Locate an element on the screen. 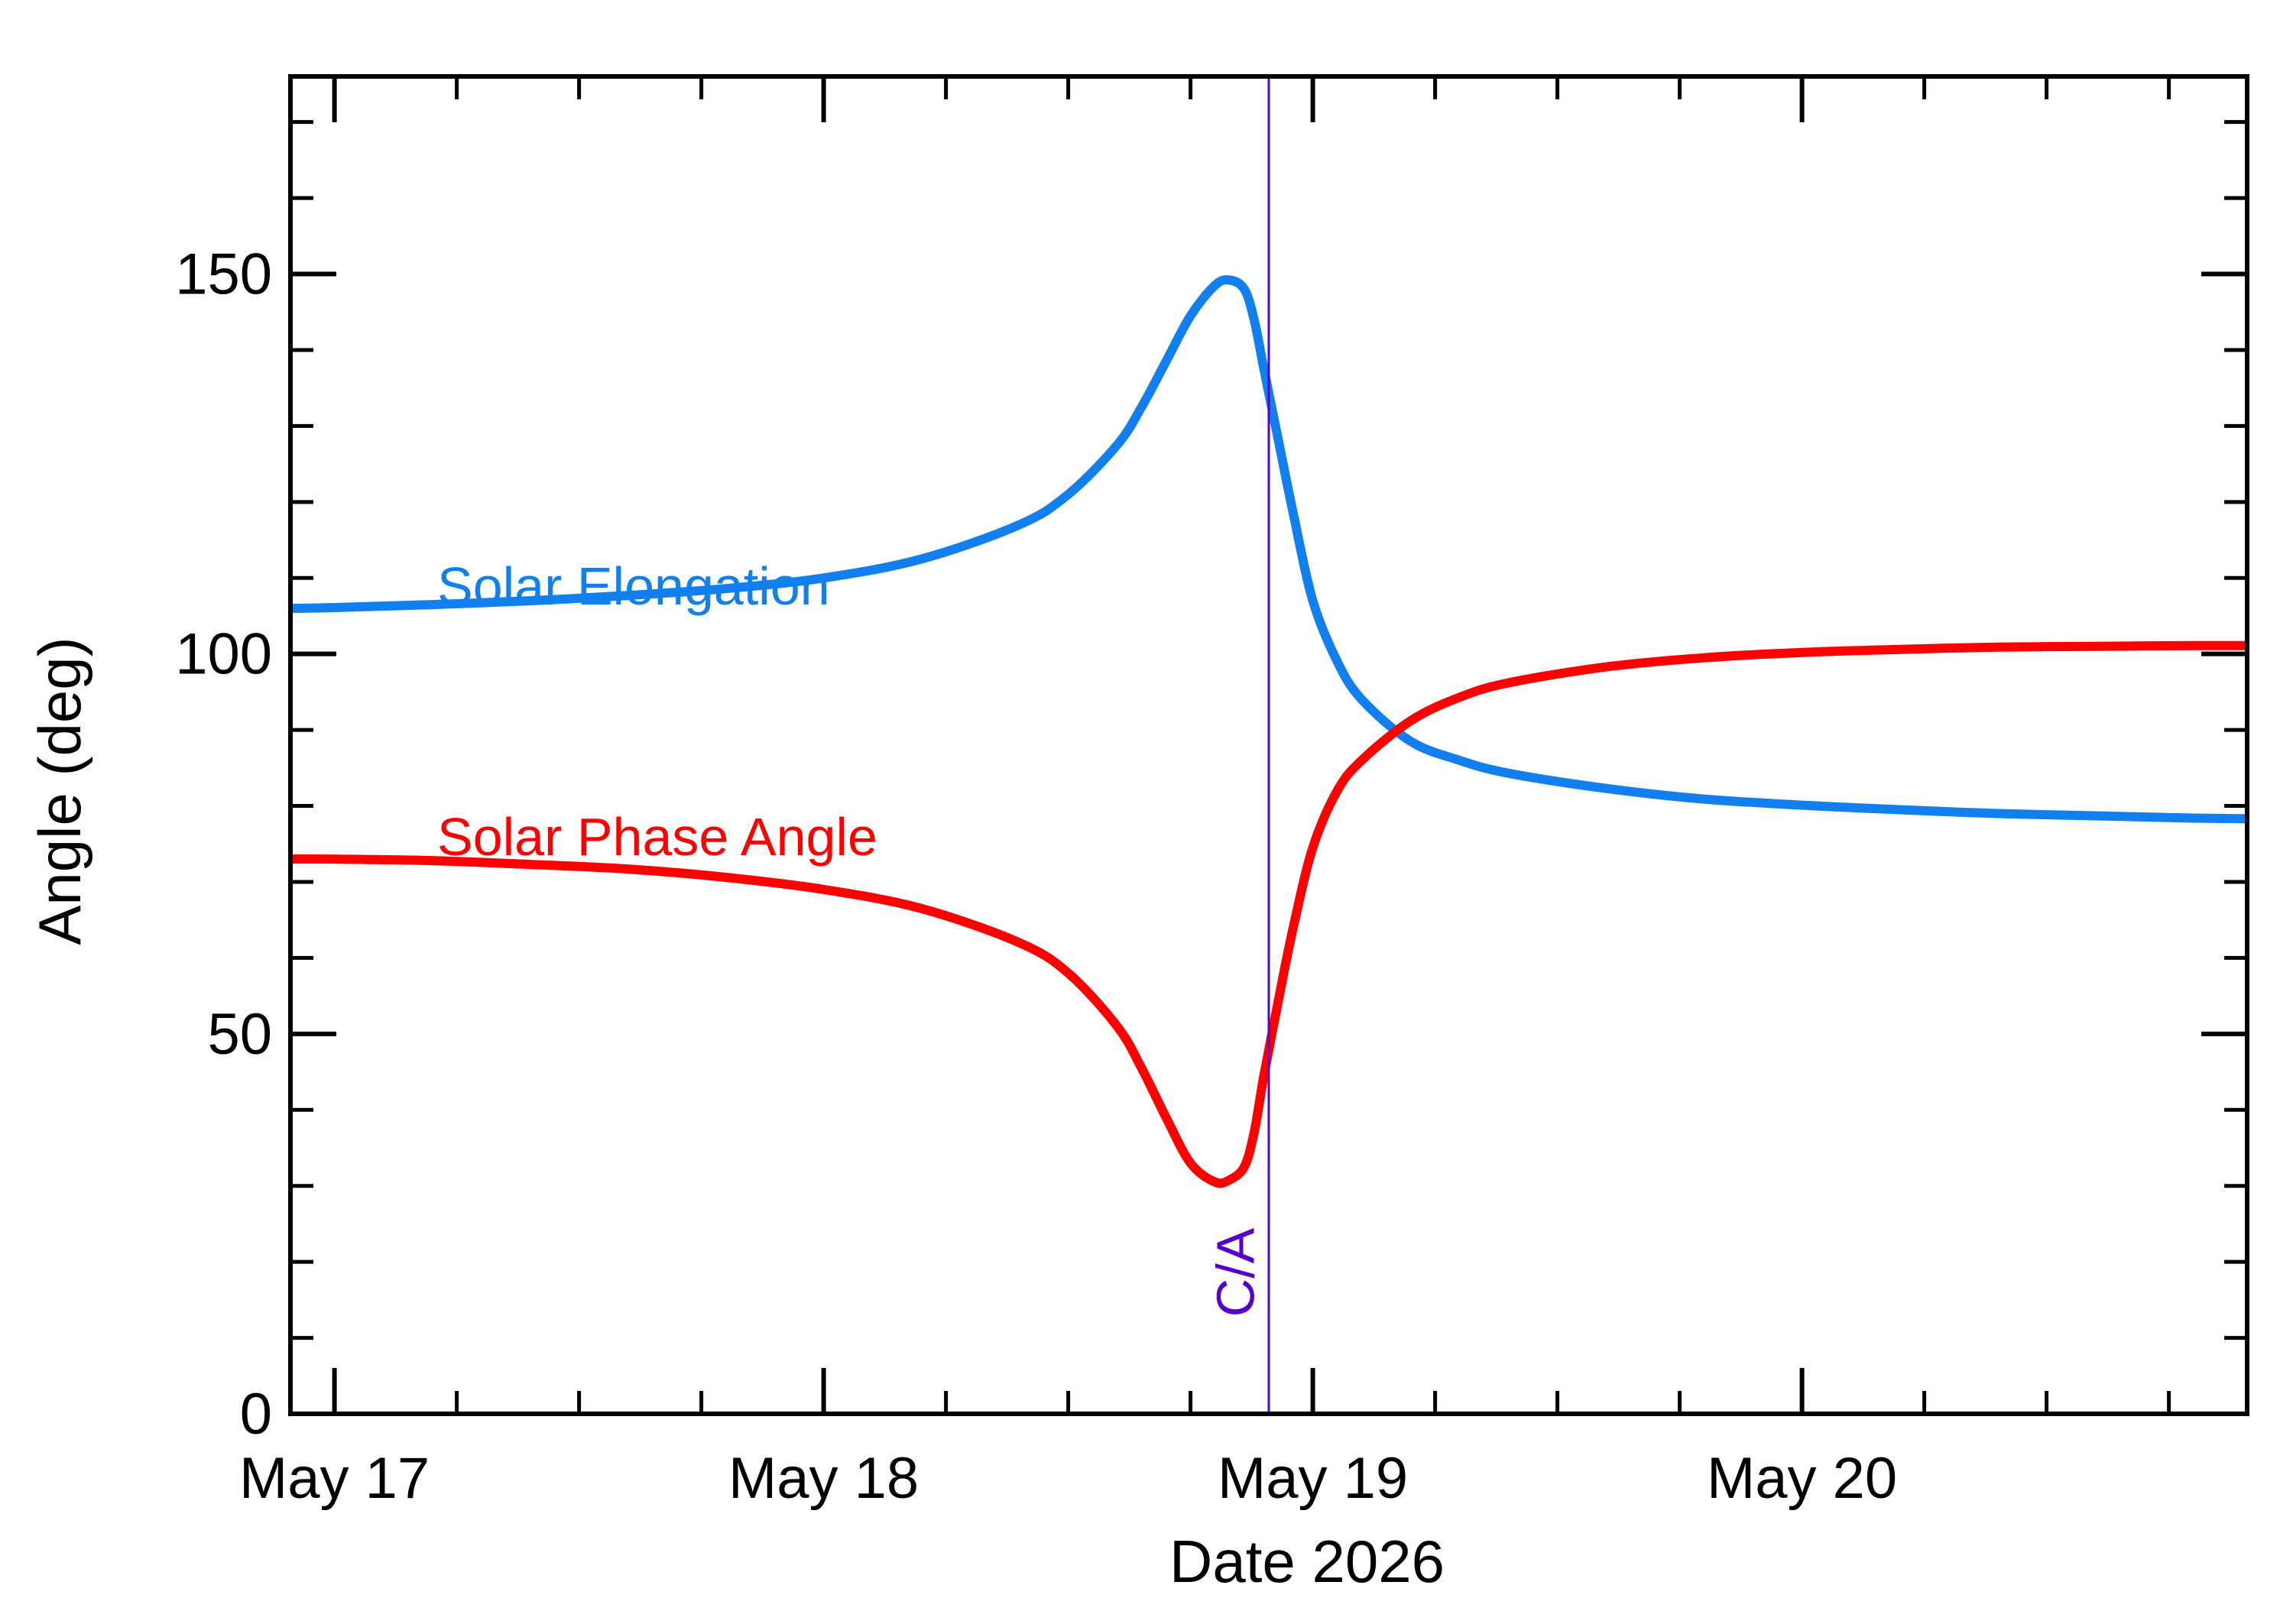 This screenshot has height=1624, width=2293. x-tick-label: May 18 is located at coordinates (823, 1478).